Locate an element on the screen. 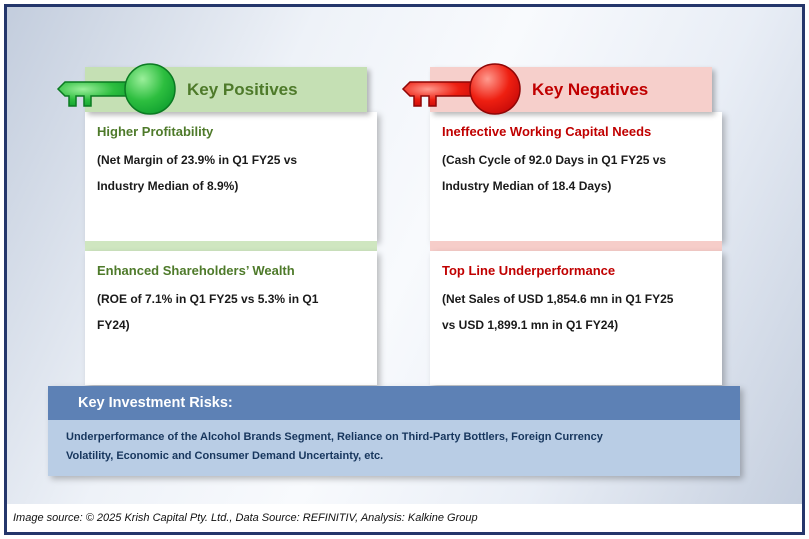 The image size is (809, 539). card-title: Top Line Underperformance is located at coordinates (529, 270).